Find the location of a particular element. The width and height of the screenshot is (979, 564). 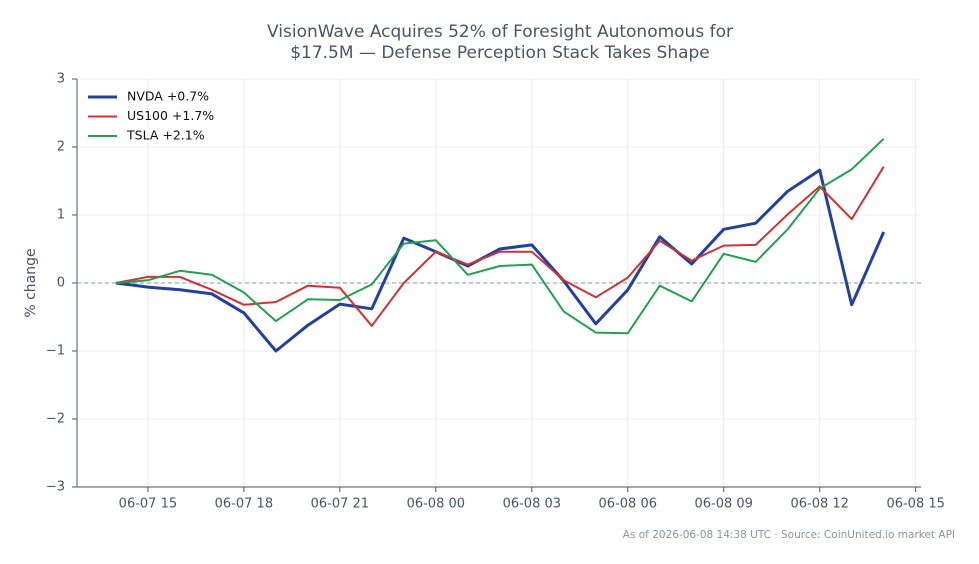

y-axis-label: % change is located at coordinates (31, 282).